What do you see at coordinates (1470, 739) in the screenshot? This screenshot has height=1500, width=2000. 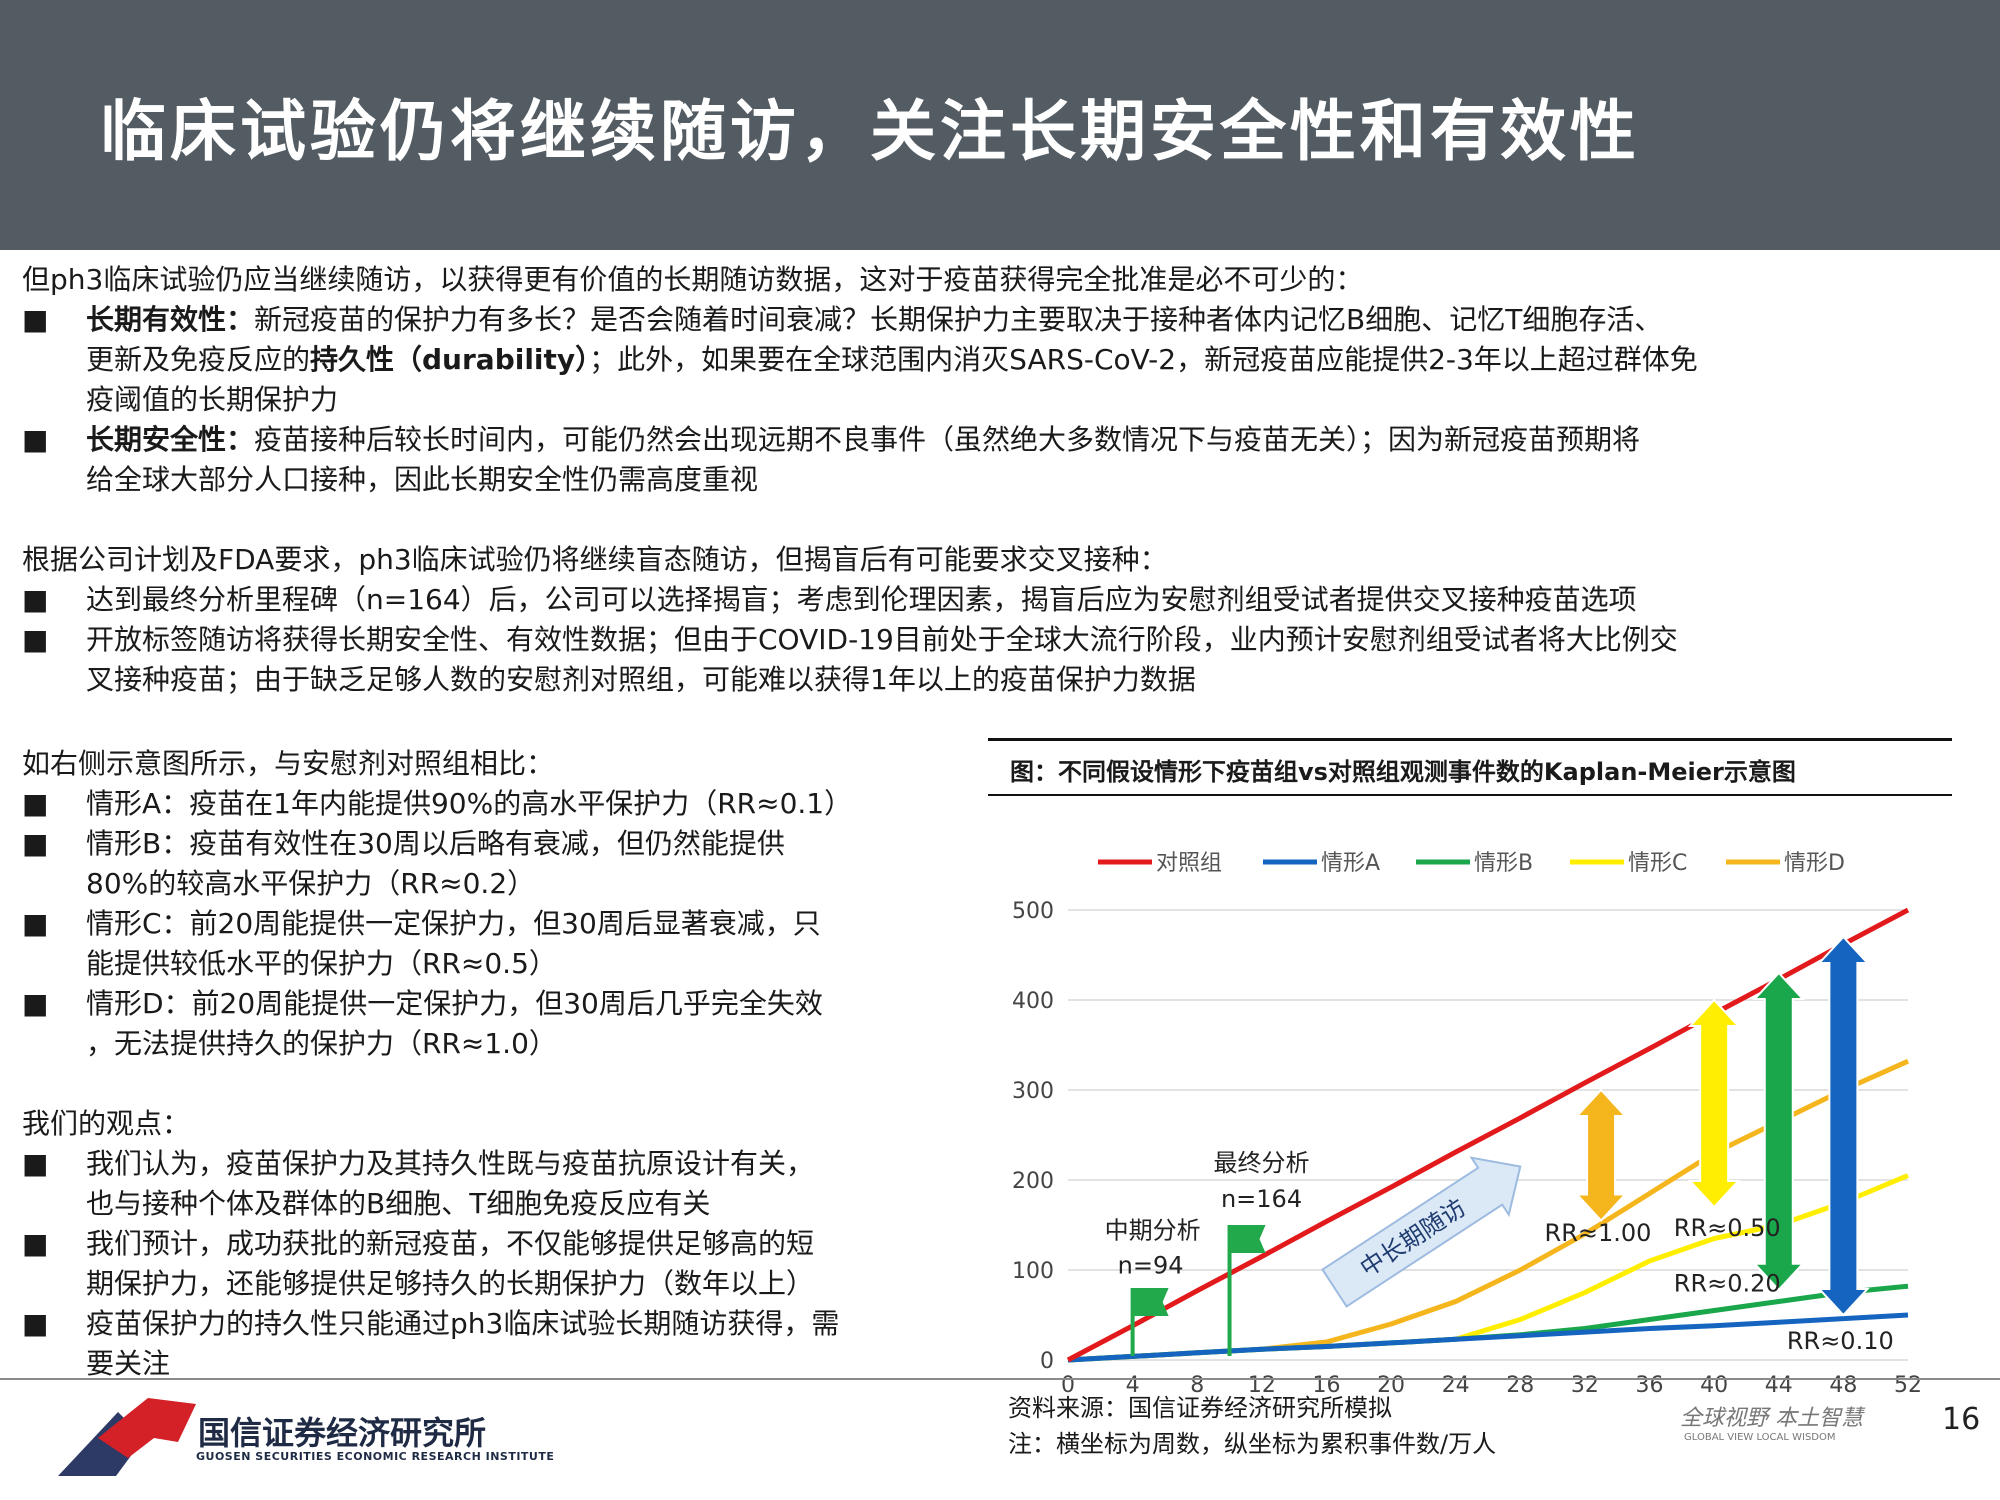 I see `chart-top-rule` at bounding box center [1470, 739].